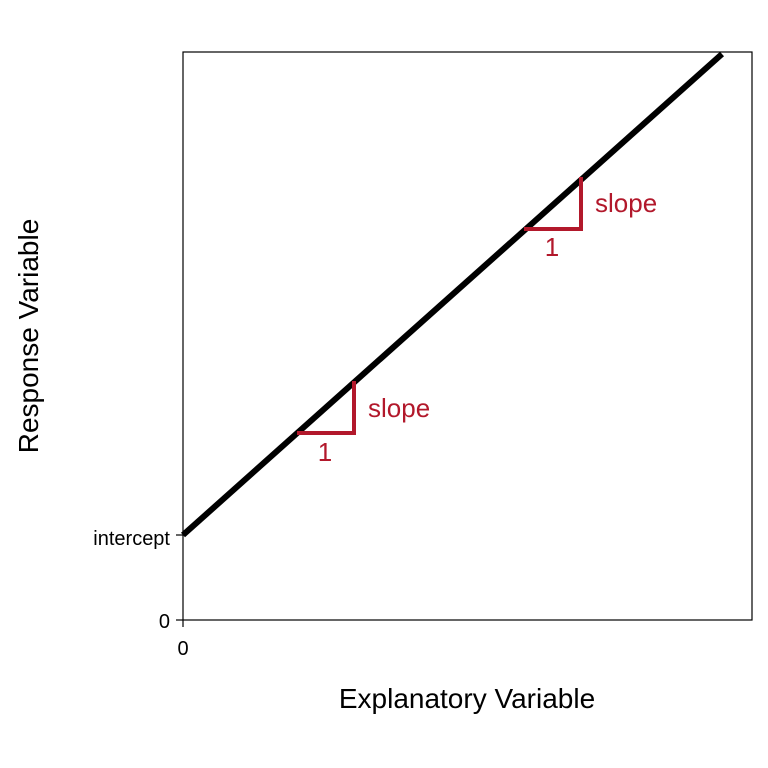 The image size is (768, 768). What do you see at coordinates (552, 247) in the screenshot?
I see `run-label-upper: 1` at bounding box center [552, 247].